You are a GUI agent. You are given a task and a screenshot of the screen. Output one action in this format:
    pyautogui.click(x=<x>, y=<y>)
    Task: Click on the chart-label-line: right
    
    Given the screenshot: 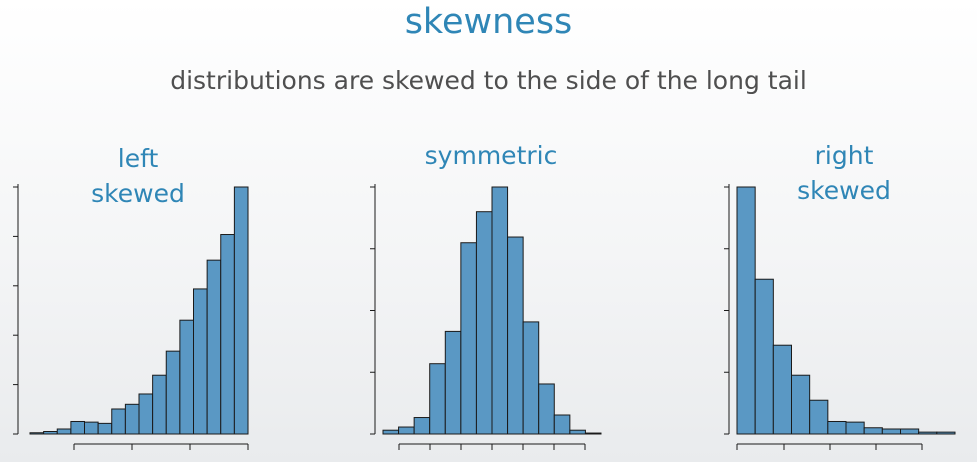 What is the action you would take?
    pyautogui.click(x=844, y=155)
    